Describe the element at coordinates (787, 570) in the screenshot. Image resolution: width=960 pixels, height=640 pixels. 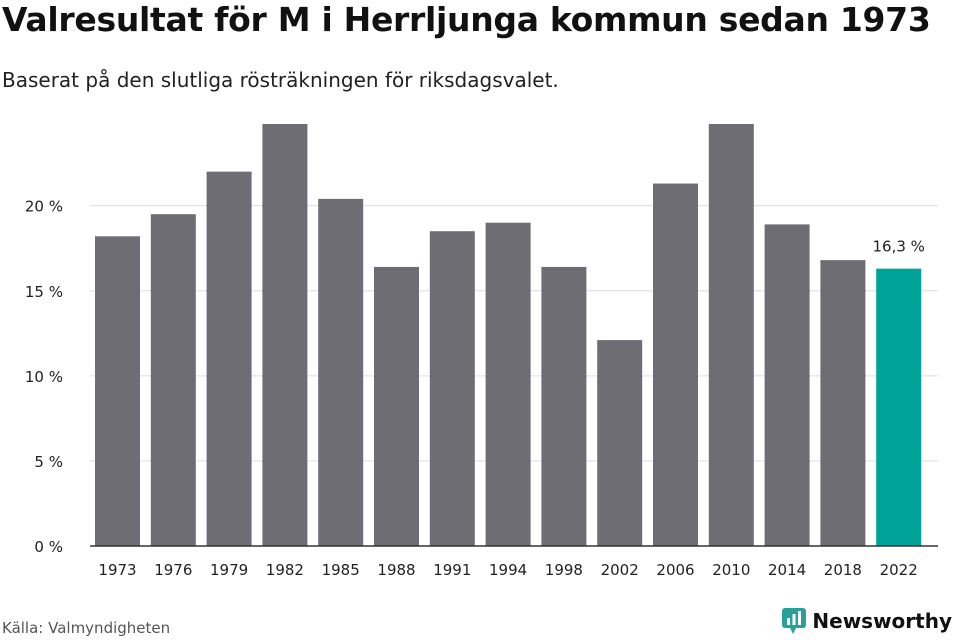
I see `x-tick-label: 2014` at that location.